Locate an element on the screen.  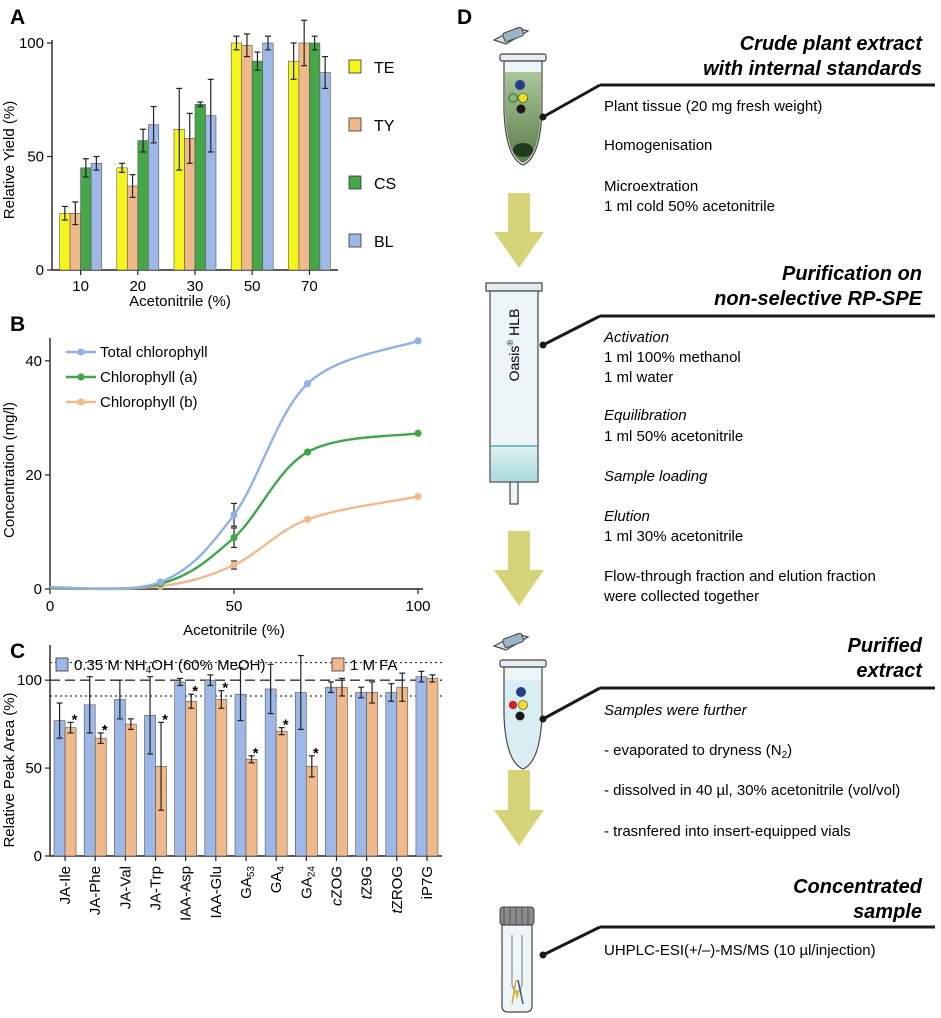
panel-b-axes: 0 20 40 0 50 100 is located at coordinates (228, 476).